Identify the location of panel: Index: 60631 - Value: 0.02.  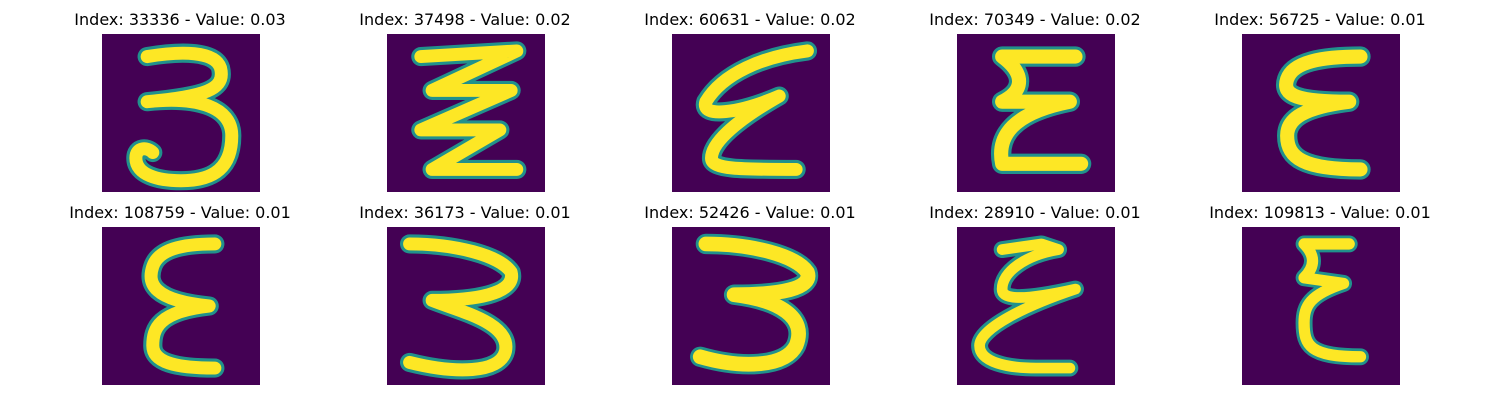
(750, 105).